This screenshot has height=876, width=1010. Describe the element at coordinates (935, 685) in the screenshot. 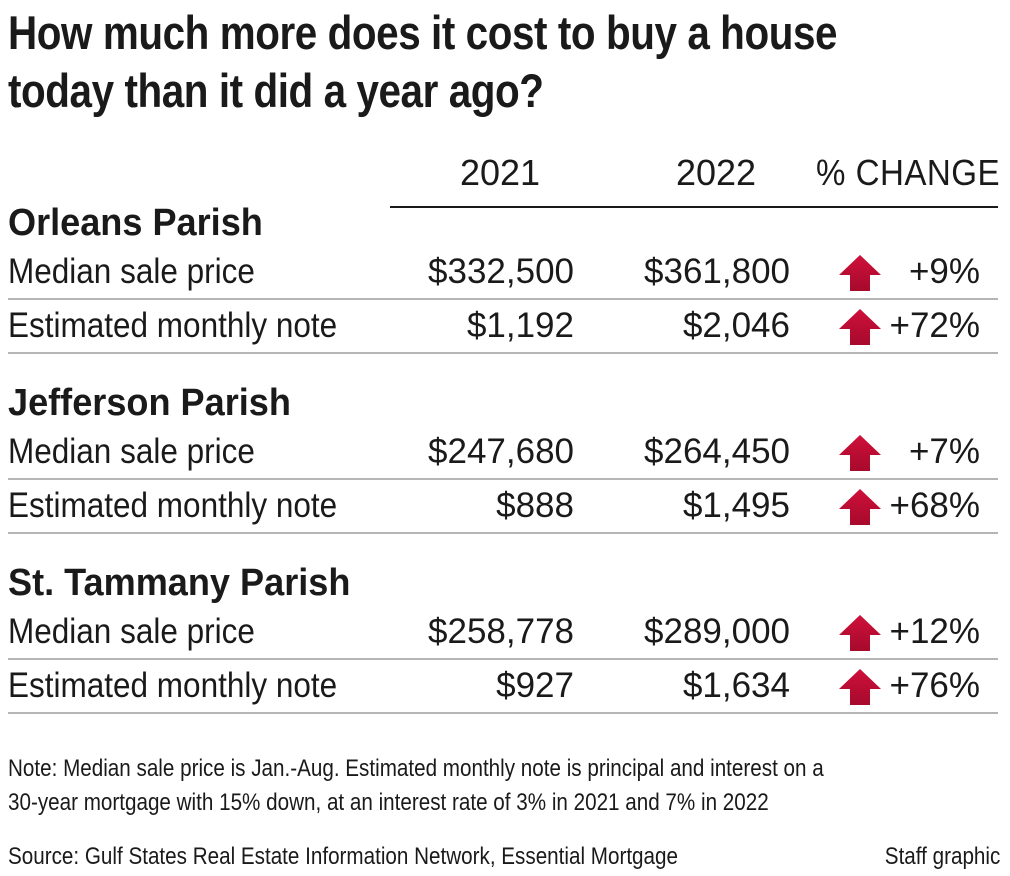

I see `percent-change: +76%` at that location.